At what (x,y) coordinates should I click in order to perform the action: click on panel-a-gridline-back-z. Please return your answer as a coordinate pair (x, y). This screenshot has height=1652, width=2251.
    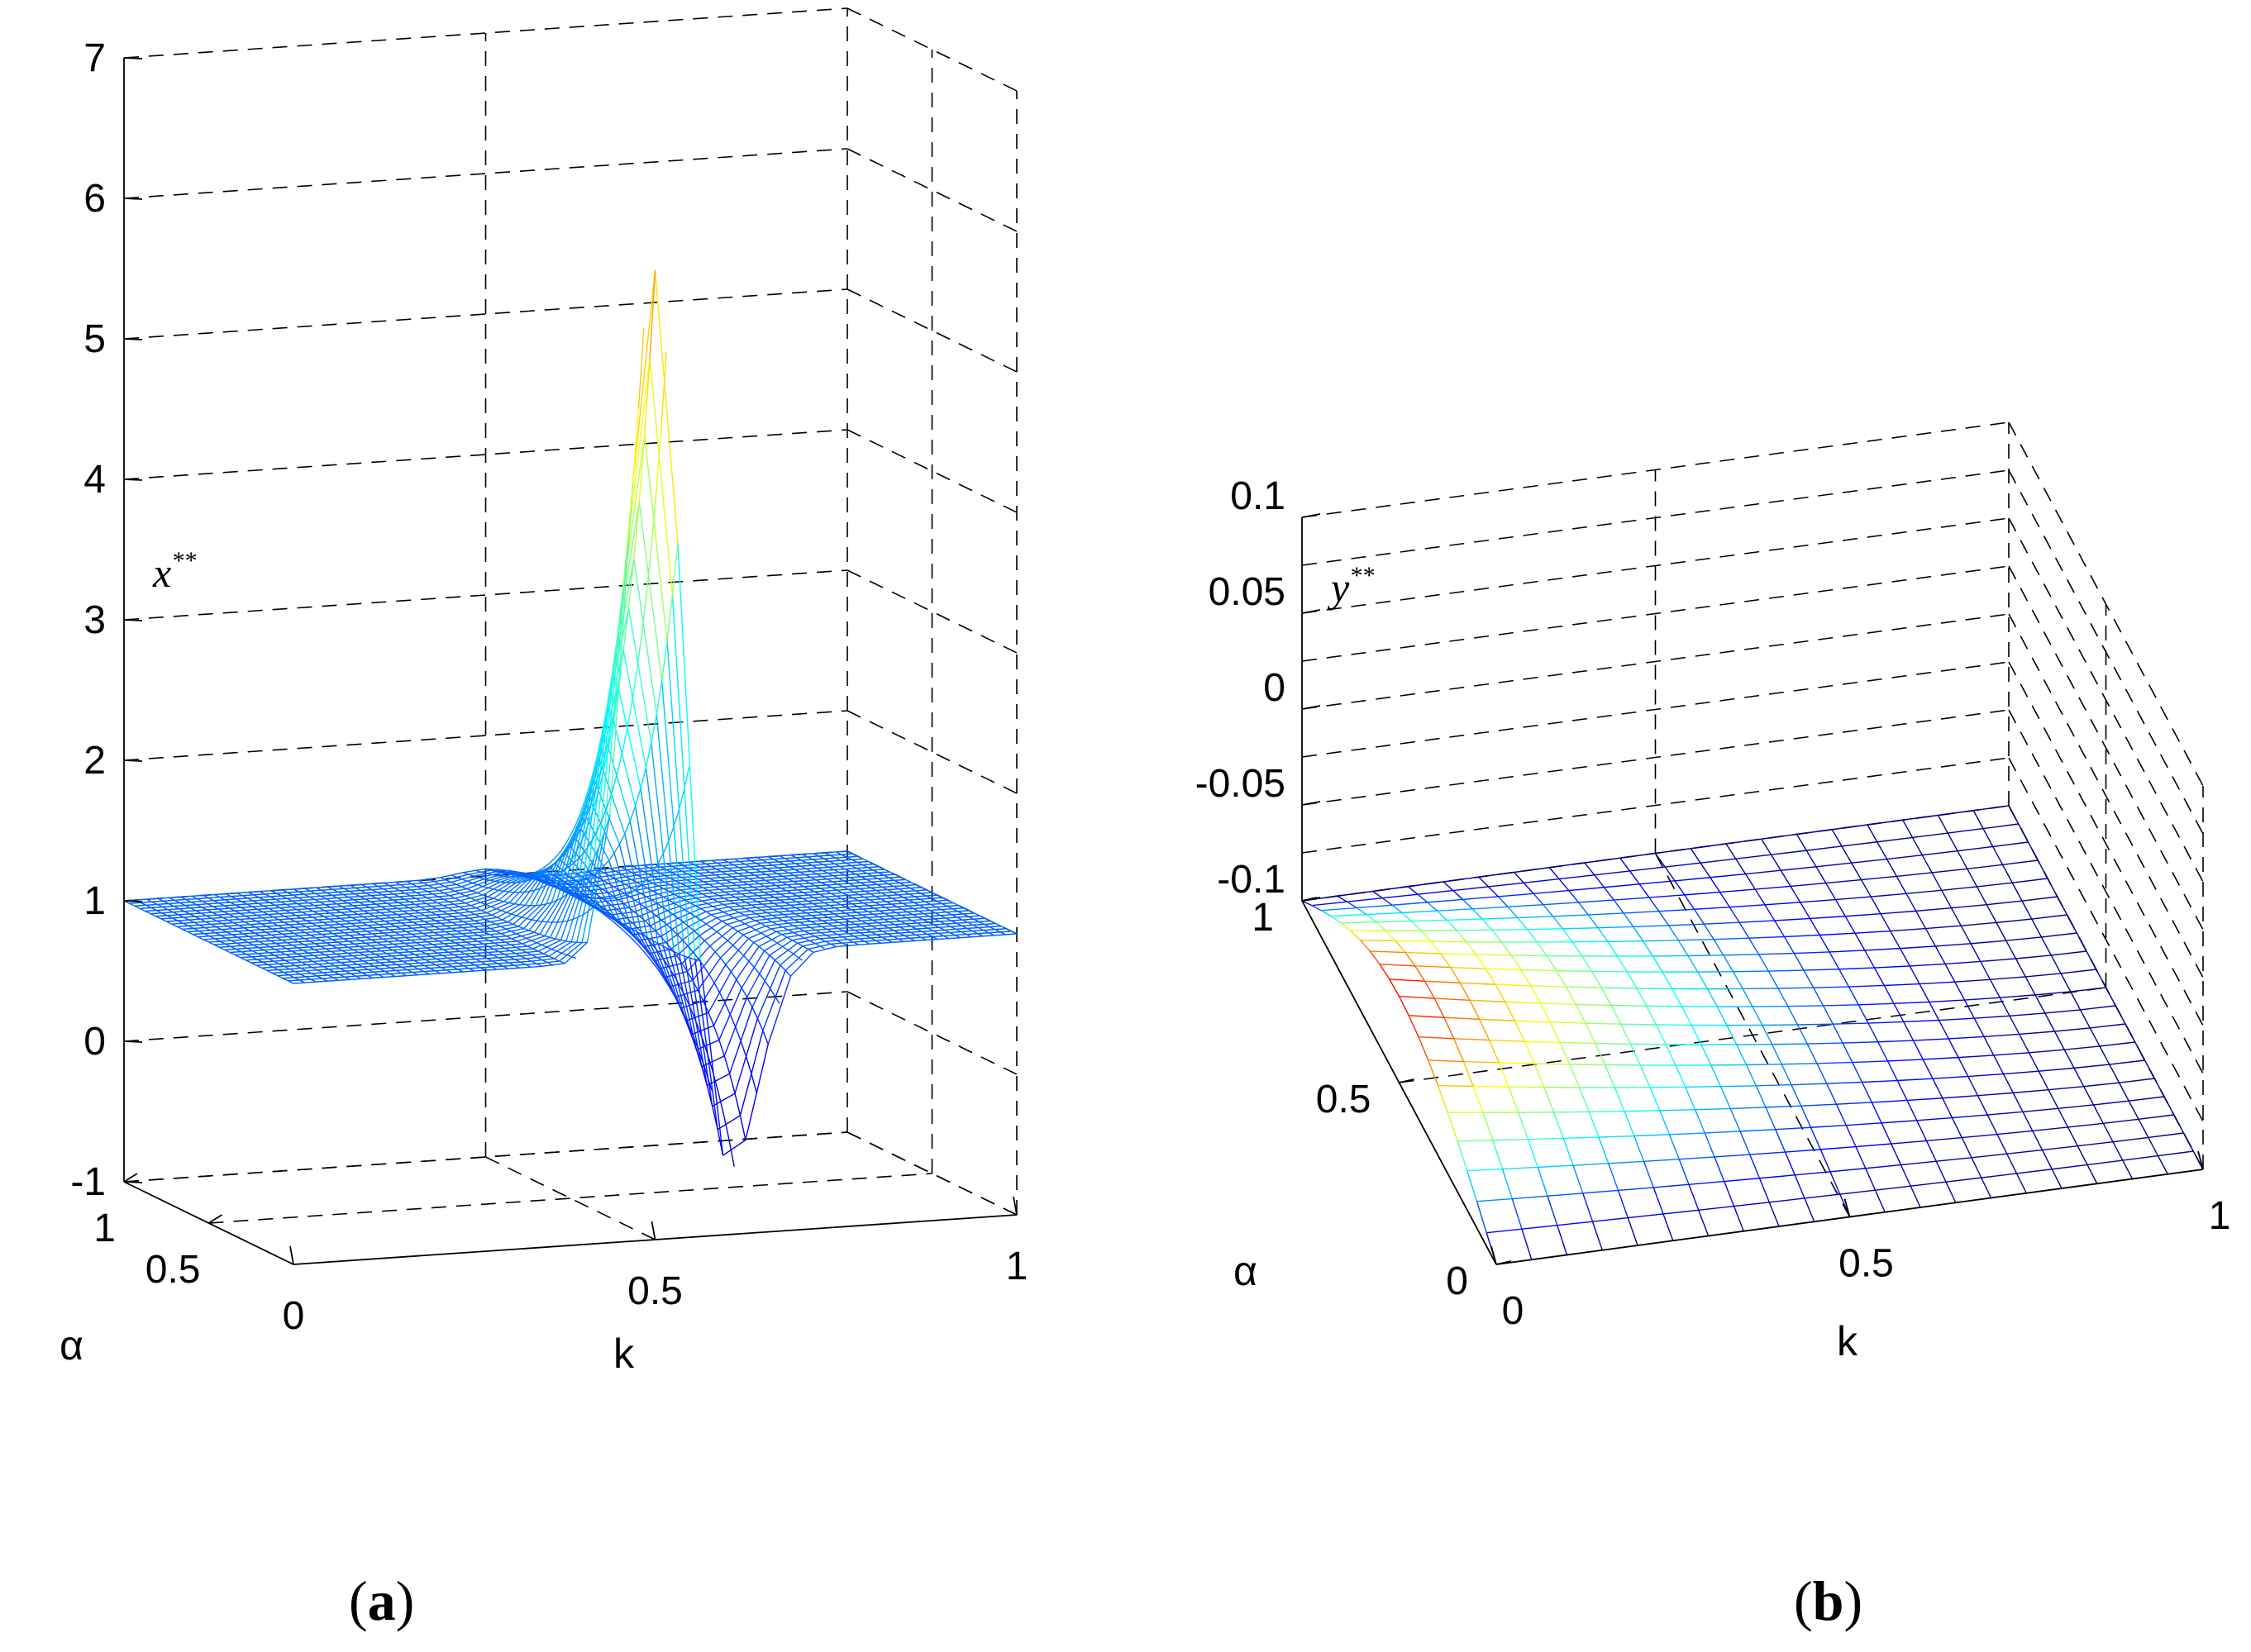
    Looking at the image, I should click on (486, 173).